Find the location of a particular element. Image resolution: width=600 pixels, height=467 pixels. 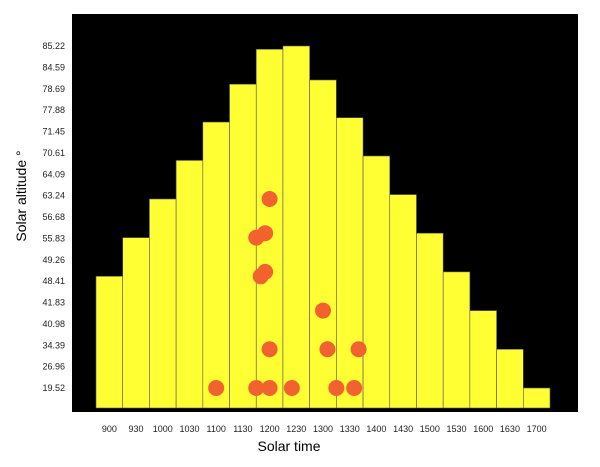

y-tick-label: 77.88 is located at coordinates (53, 110).